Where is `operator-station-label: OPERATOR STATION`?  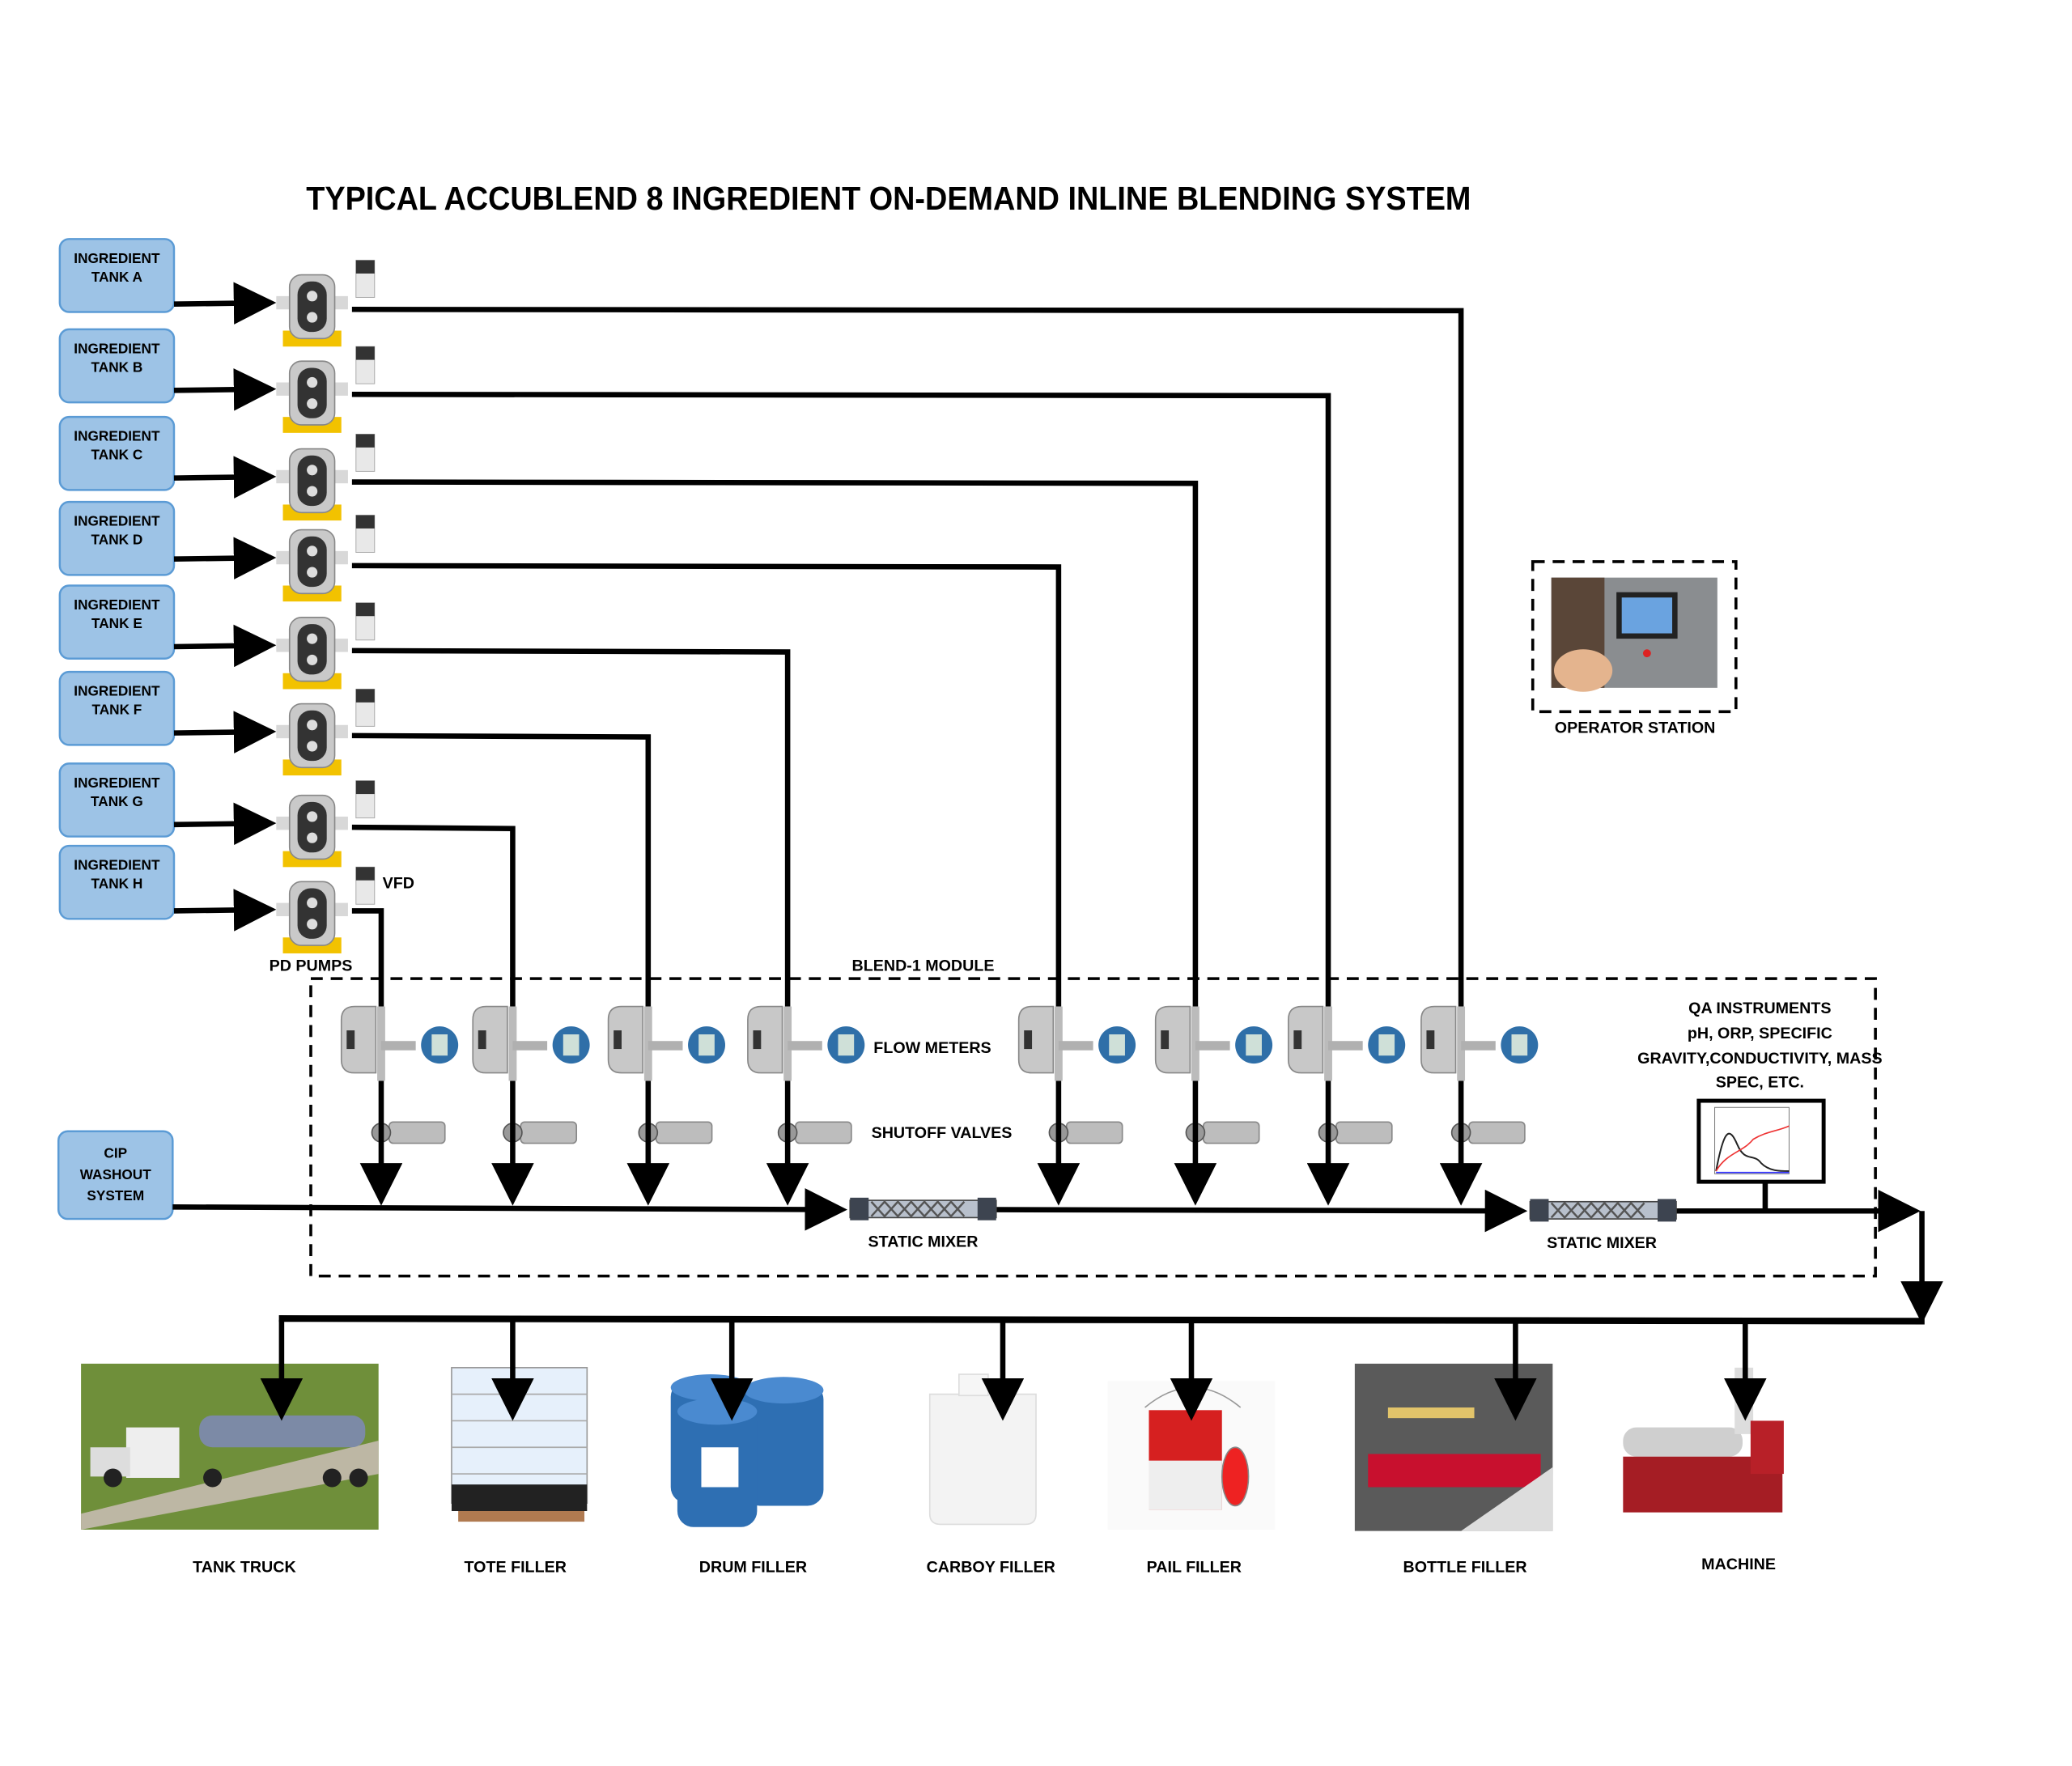 operator-station-label: OPERATOR STATION is located at coordinates (1635, 728).